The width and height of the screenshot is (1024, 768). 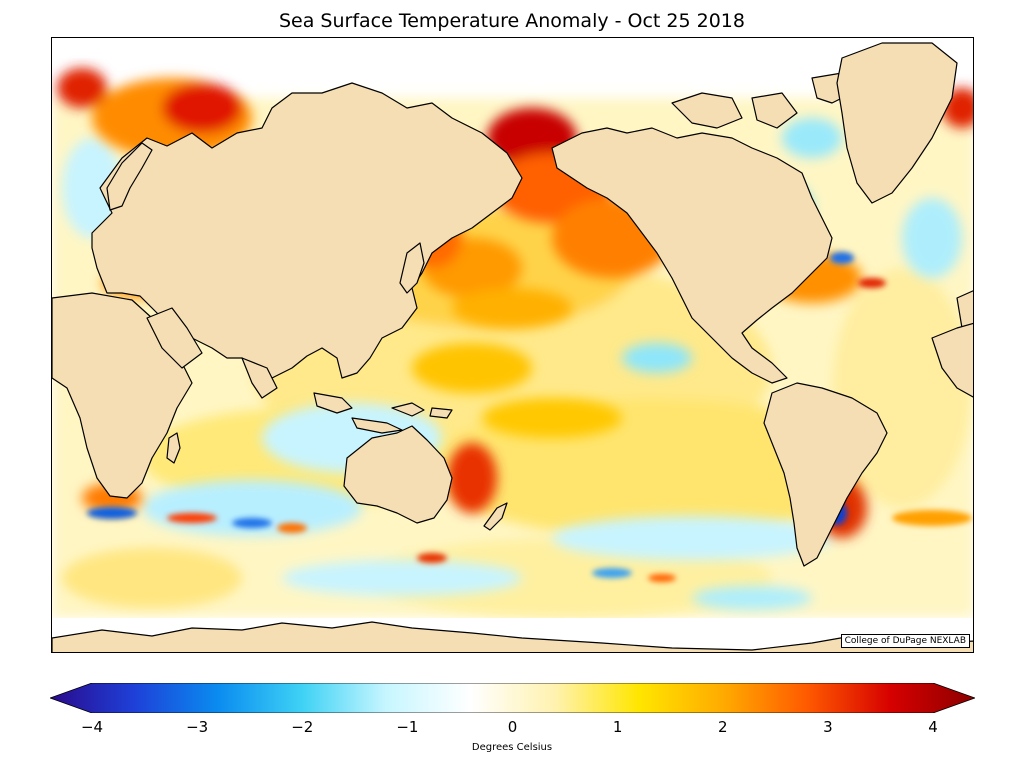 What do you see at coordinates (828, 727) in the screenshot?
I see `colorbar-tick-label: 3` at bounding box center [828, 727].